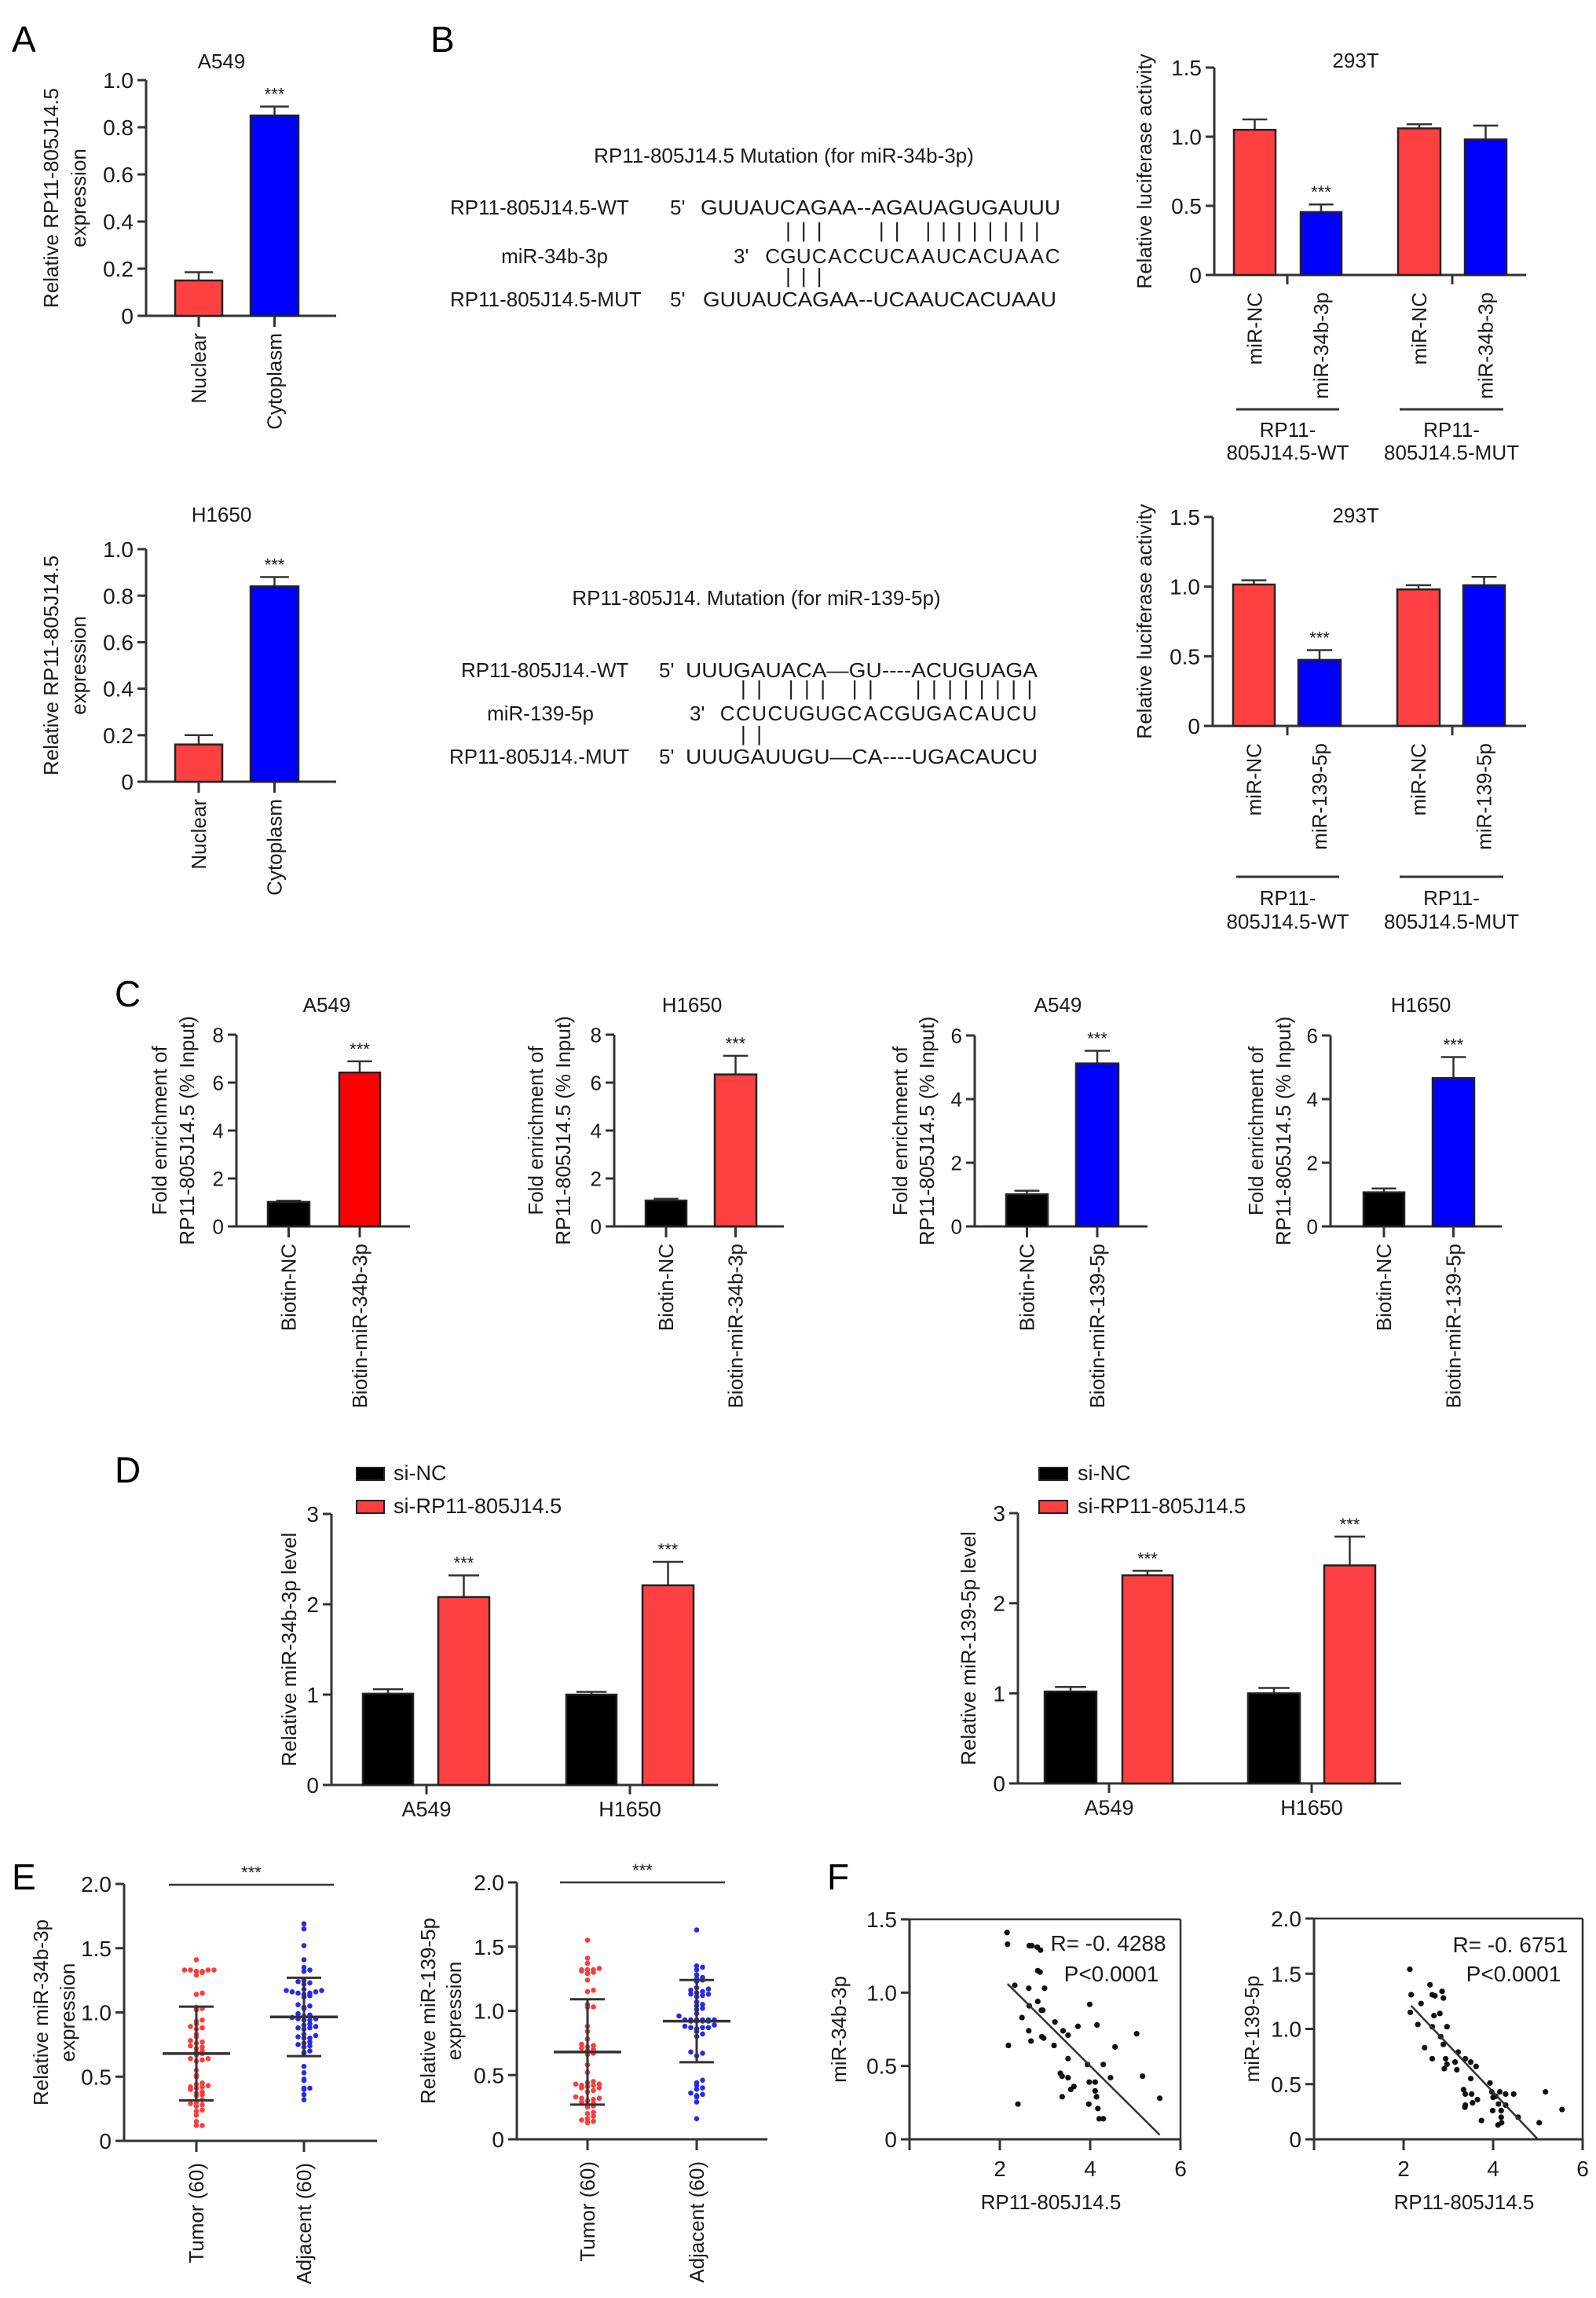 This screenshot has width=1596, height=2298. Describe the element at coordinates (1185, 587) in the screenshot. I see `y-tick-label: 1.0` at that location.